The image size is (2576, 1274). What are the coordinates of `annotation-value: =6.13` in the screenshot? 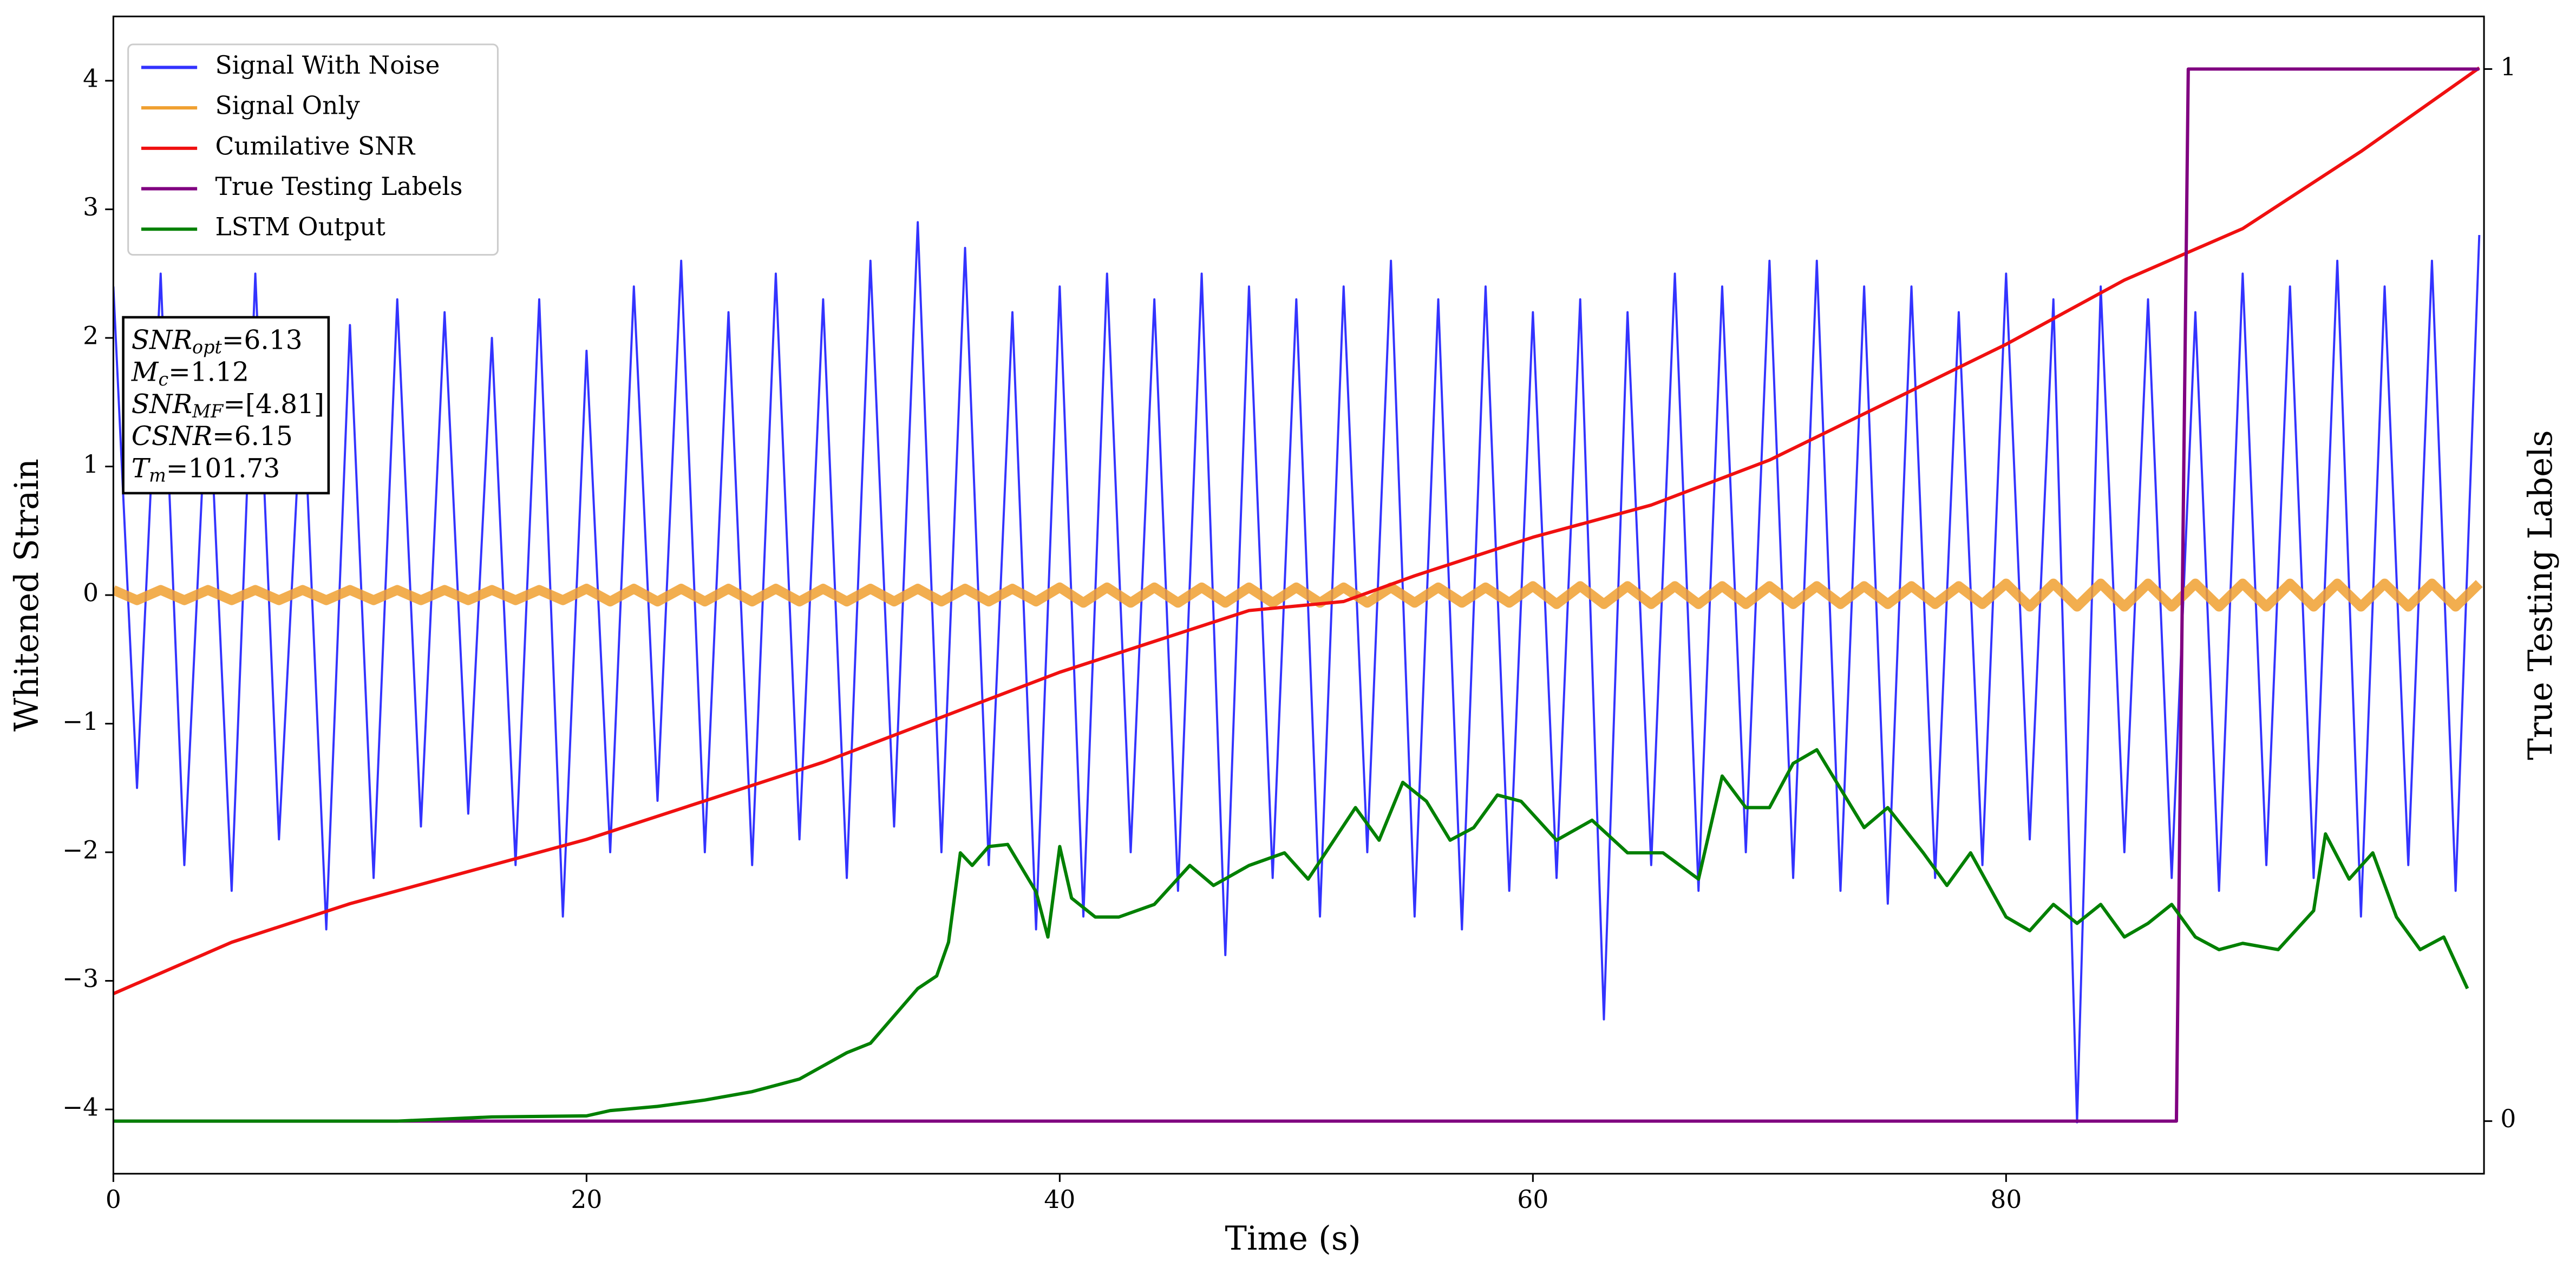 It's located at (262, 340).